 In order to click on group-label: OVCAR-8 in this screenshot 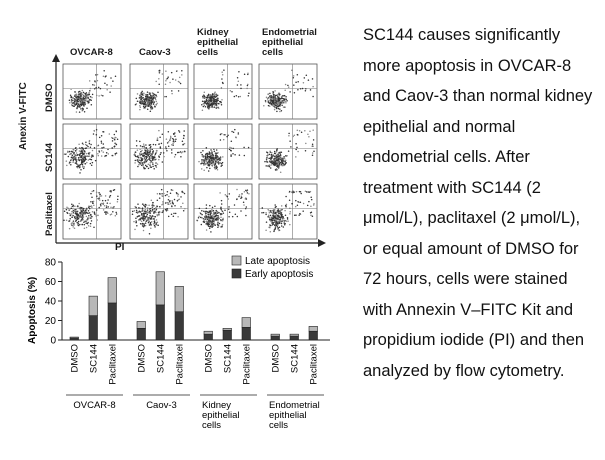, I will do `click(94, 405)`.